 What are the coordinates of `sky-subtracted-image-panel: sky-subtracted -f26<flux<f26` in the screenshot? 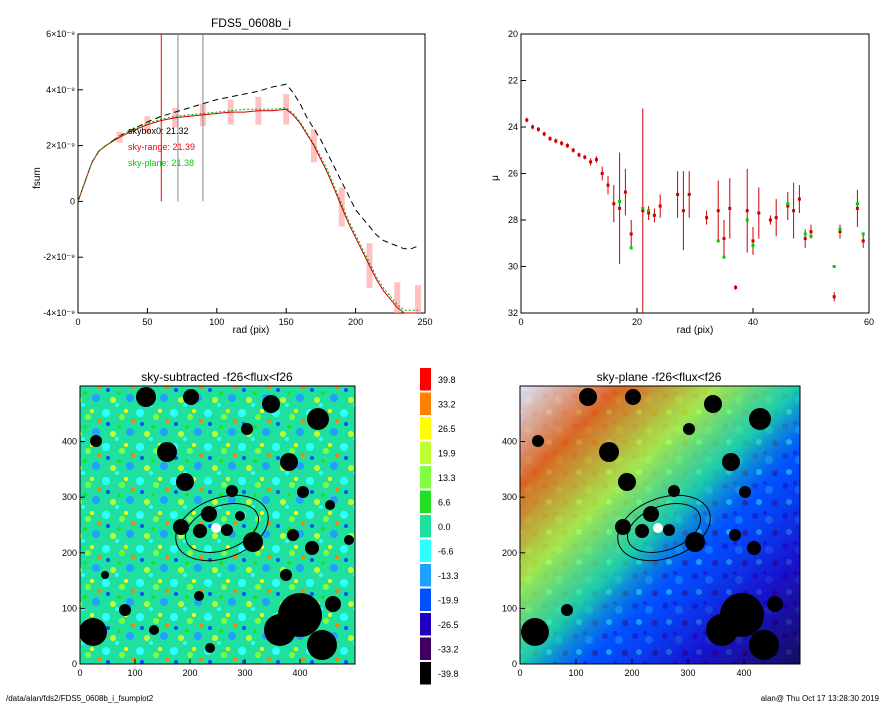 It's located at (209, 524).